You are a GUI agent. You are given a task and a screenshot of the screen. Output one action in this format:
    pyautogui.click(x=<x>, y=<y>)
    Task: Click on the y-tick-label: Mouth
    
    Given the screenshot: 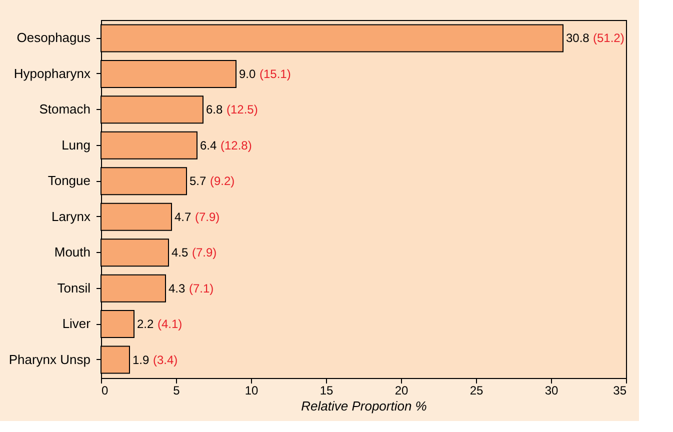 What is the action you would take?
    pyautogui.click(x=72, y=252)
    